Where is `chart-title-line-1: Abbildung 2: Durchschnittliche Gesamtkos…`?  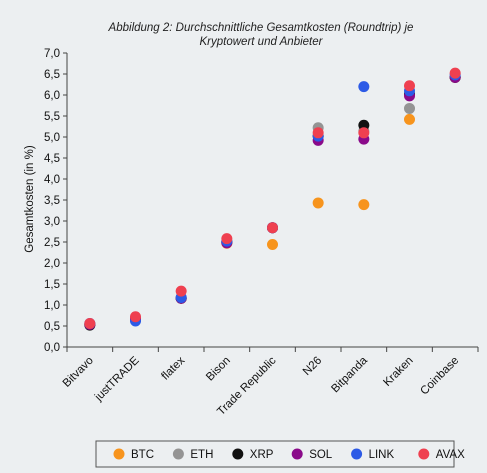
chart-title-line-1: Abbildung 2: Durchschnittliche Gesamtkos… is located at coordinates (261, 28).